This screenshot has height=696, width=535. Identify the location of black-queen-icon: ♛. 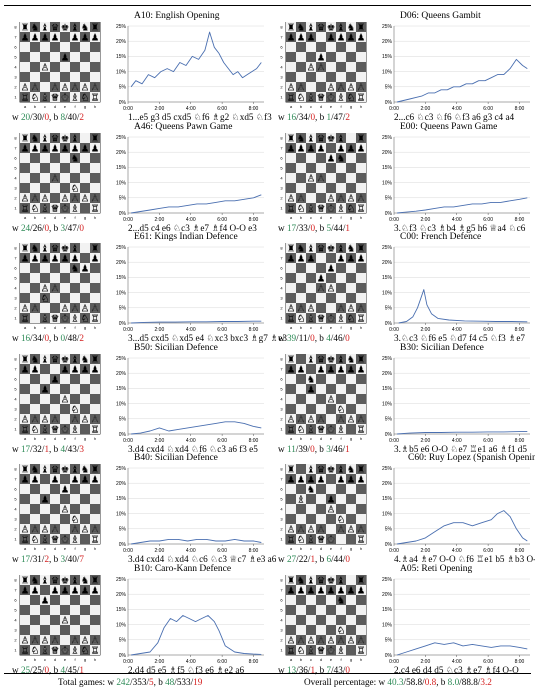
(321, 249).